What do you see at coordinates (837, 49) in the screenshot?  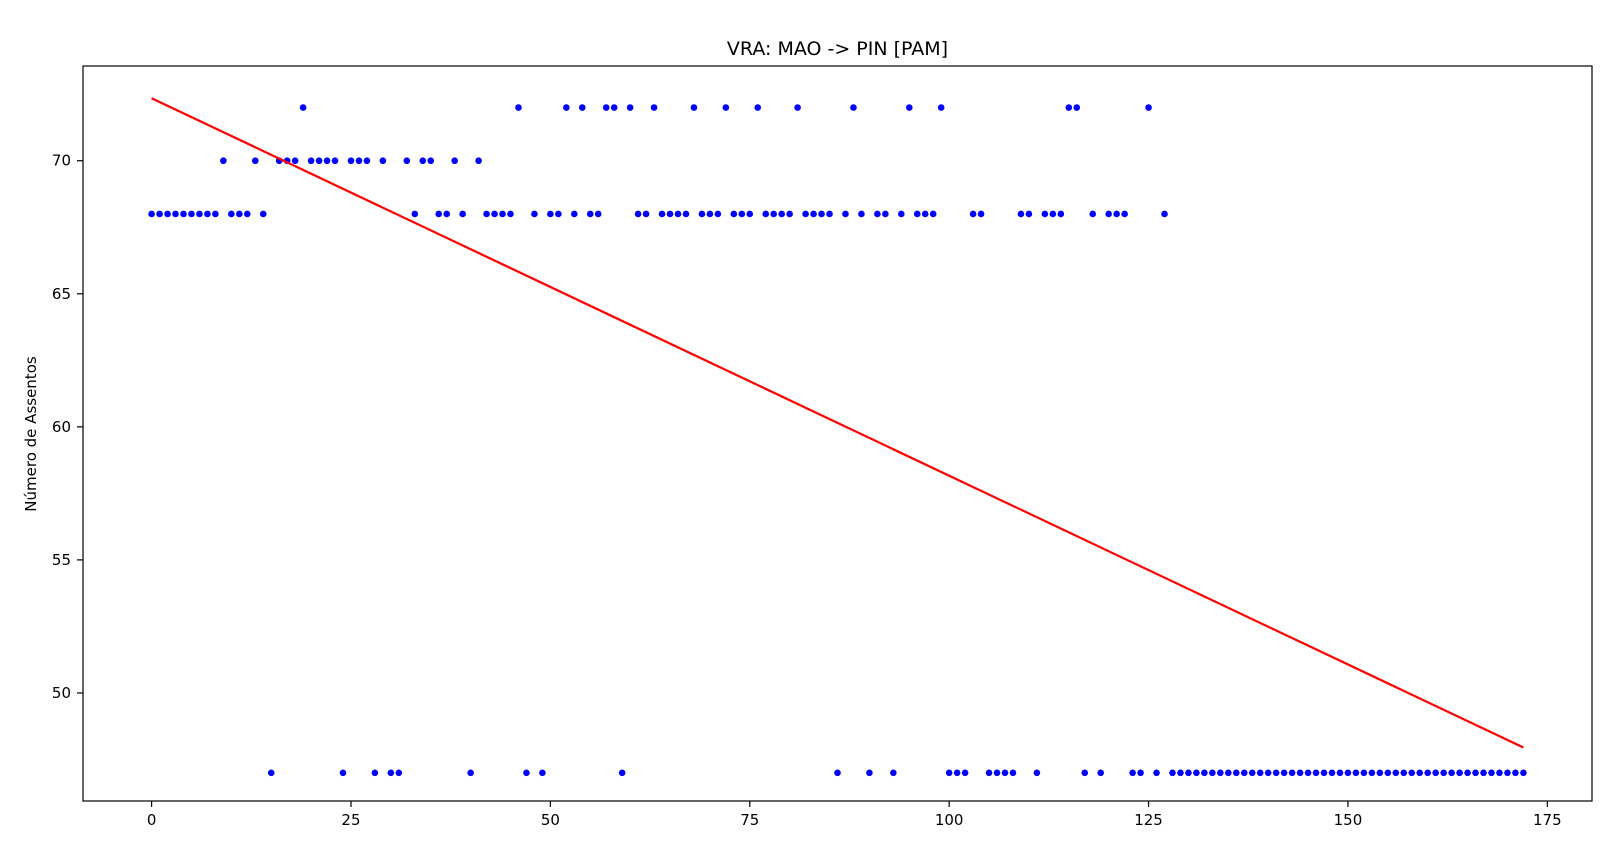 I see `chart-title: VRA: MAO -> PIN [PAM]` at bounding box center [837, 49].